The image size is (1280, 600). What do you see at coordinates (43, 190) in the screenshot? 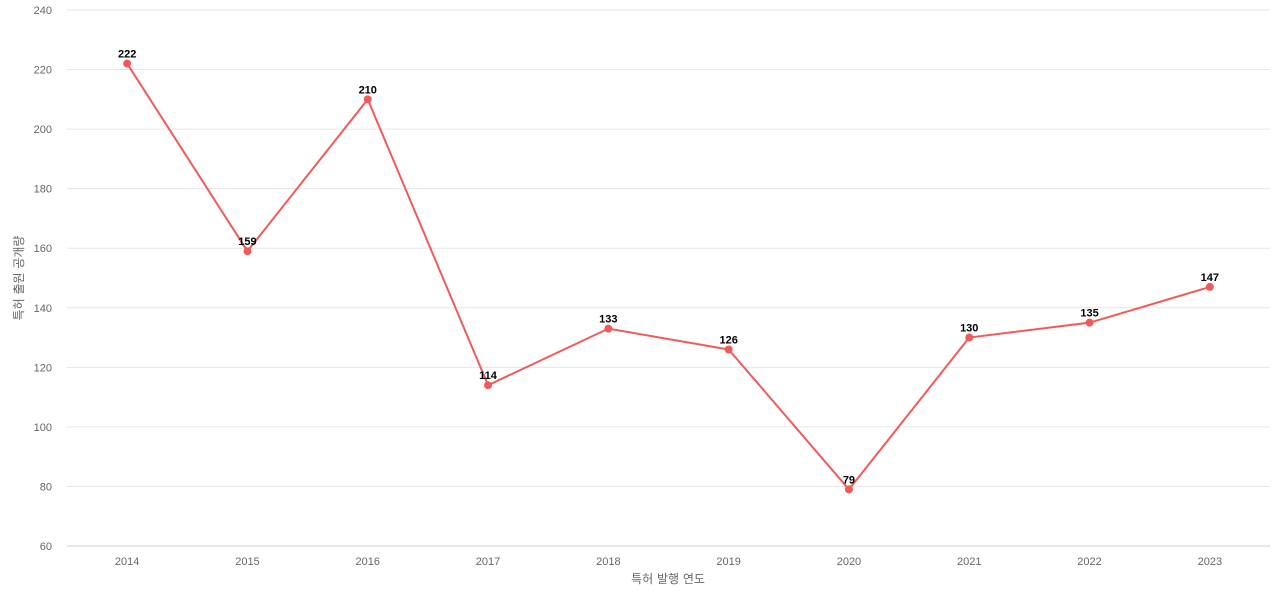
I see `y-tick-label: 180` at bounding box center [43, 190].